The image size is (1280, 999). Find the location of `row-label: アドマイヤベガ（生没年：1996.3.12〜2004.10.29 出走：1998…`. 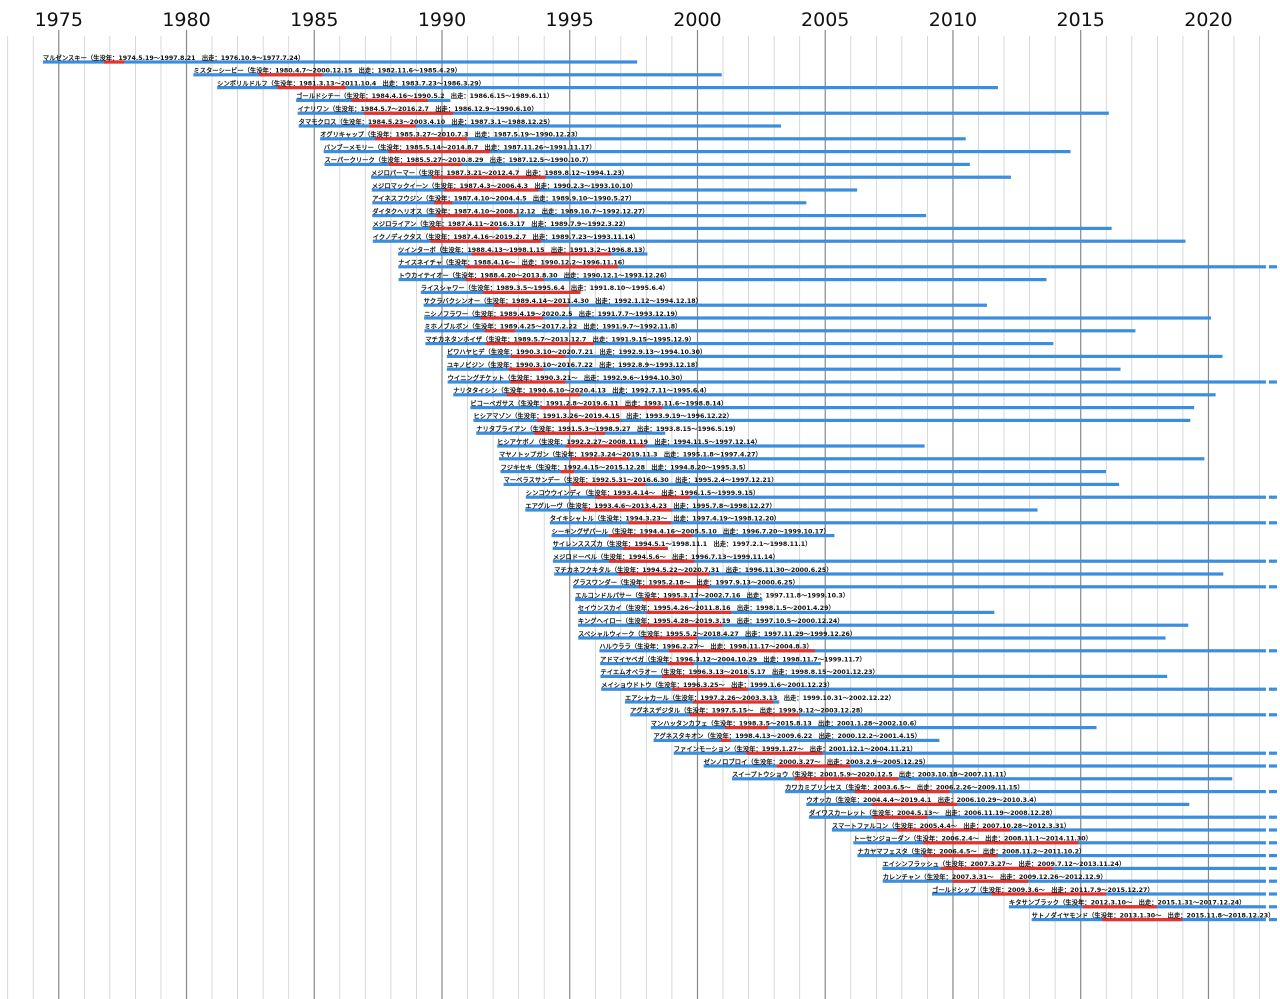

row-label: アドマイヤベガ（生没年：1996.3.12〜2004.10.29 出走：1998… is located at coordinates (733, 658).